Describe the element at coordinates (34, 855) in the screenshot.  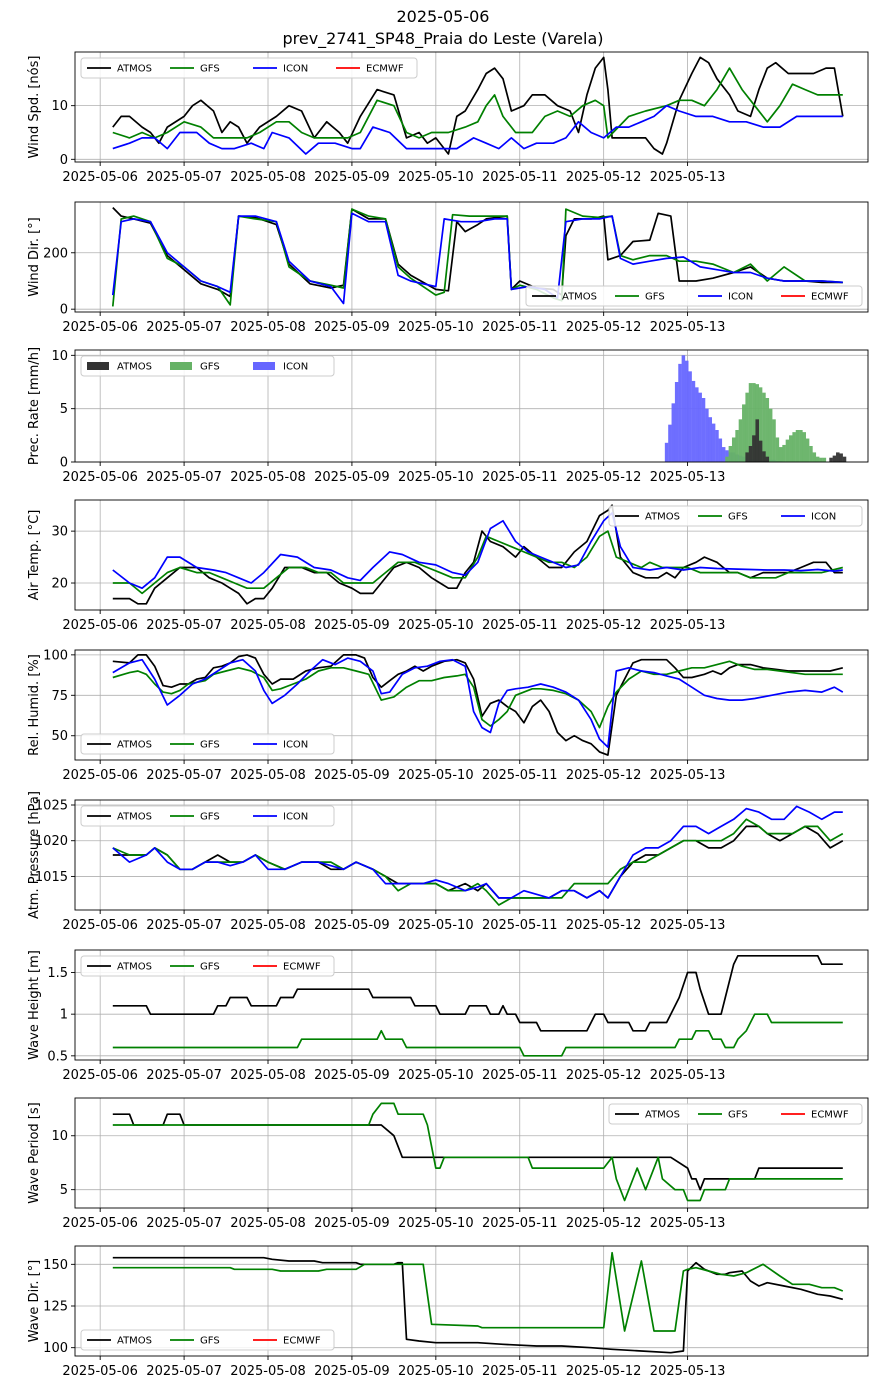
I see `y-axis-label: Atm. Pressure [hPa]` at that location.